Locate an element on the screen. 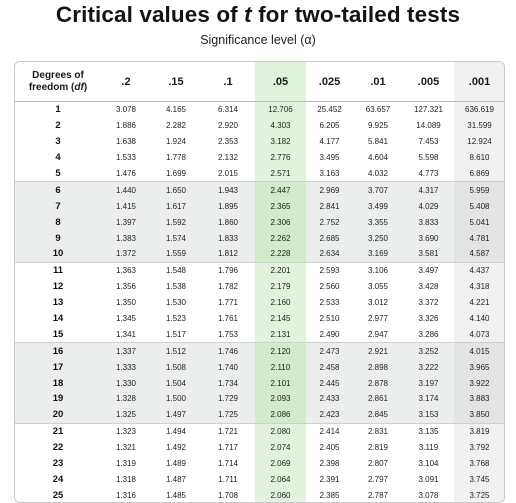 The height and width of the screenshot is (503, 516). value-cell: 2.201 is located at coordinates (280, 270).